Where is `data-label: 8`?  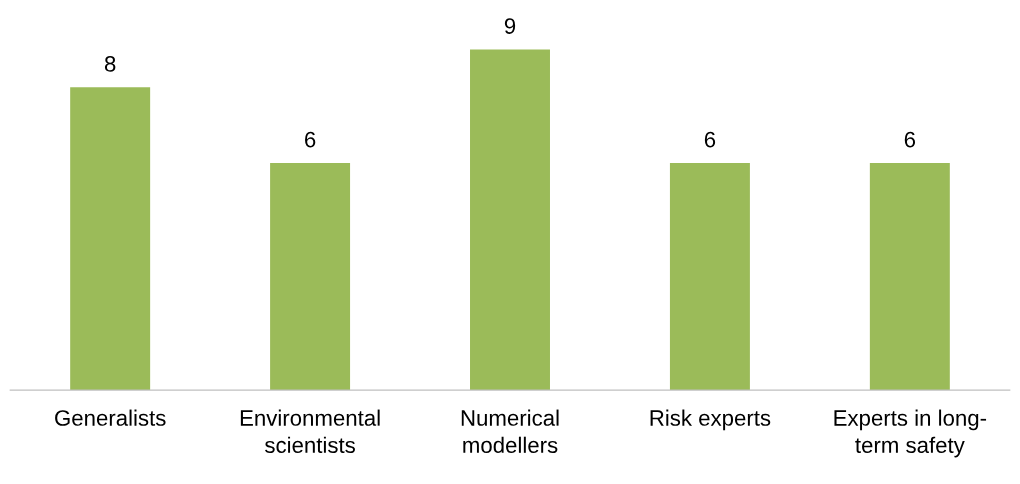 data-label: 8 is located at coordinates (110, 64).